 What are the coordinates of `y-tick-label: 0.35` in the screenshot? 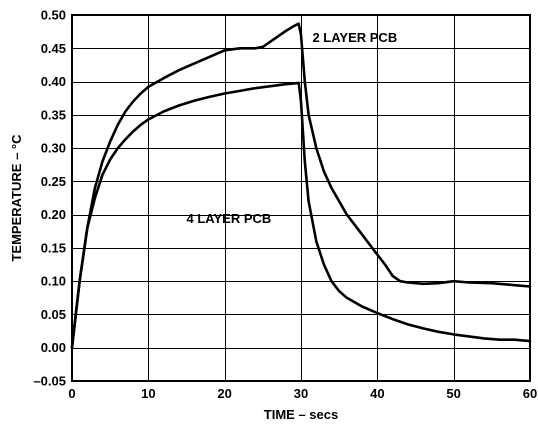 It's located at (53, 114).